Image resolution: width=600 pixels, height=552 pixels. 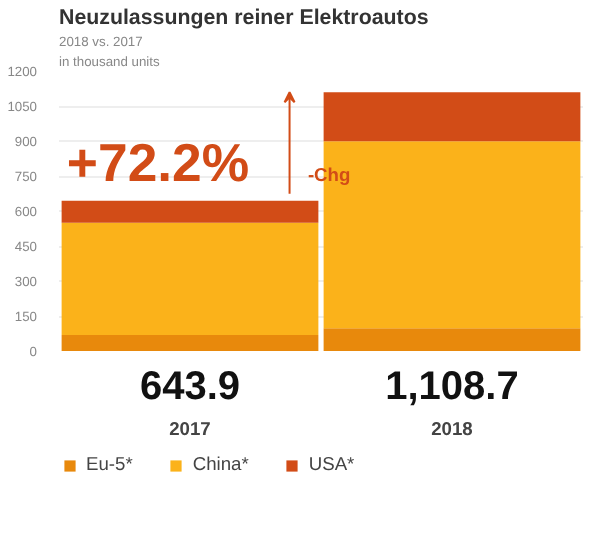 What do you see at coordinates (109, 464) in the screenshot?
I see `legend-label: Eu-5*` at bounding box center [109, 464].